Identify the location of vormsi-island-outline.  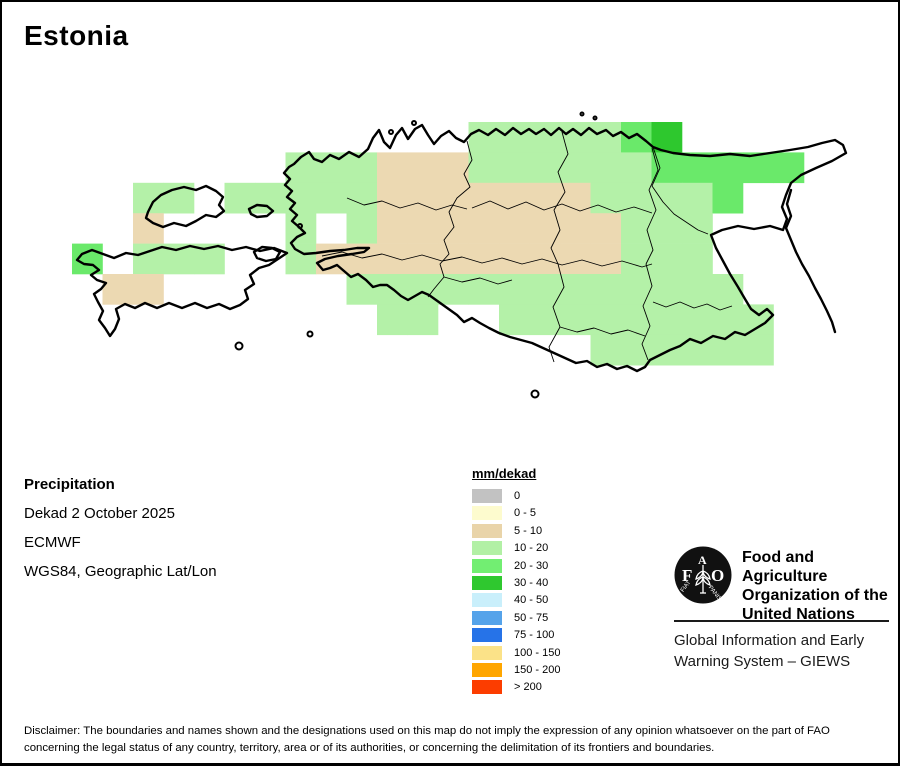
(261, 211).